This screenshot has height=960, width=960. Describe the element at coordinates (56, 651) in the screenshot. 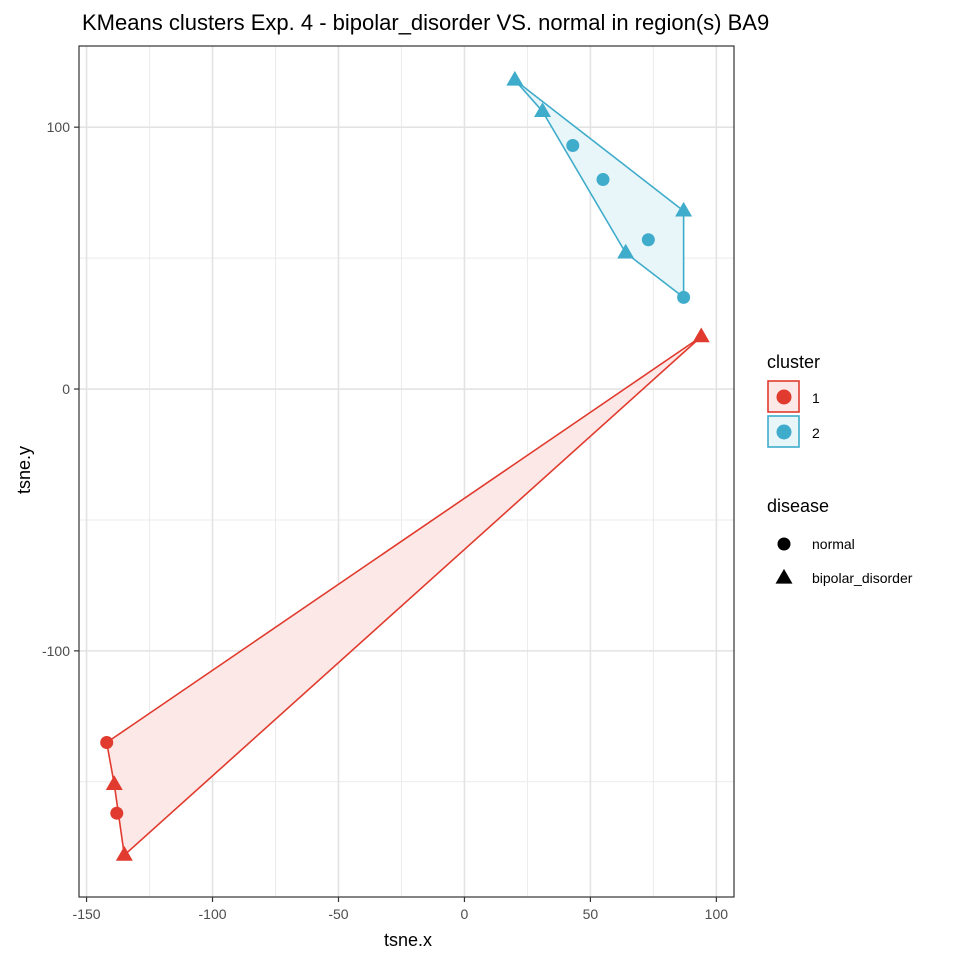

I see `y-tick-label: -100` at that location.